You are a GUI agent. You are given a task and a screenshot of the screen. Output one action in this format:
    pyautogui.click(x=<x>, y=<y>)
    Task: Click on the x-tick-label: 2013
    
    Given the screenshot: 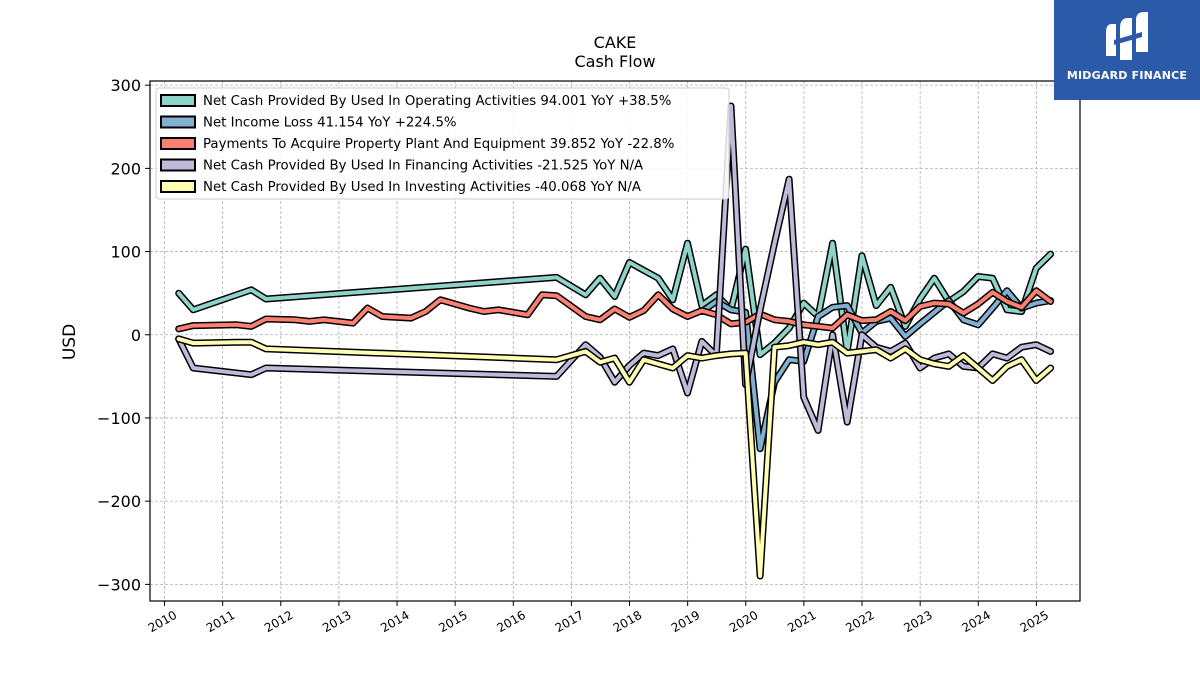 What is the action you would take?
    pyautogui.click(x=336, y=621)
    